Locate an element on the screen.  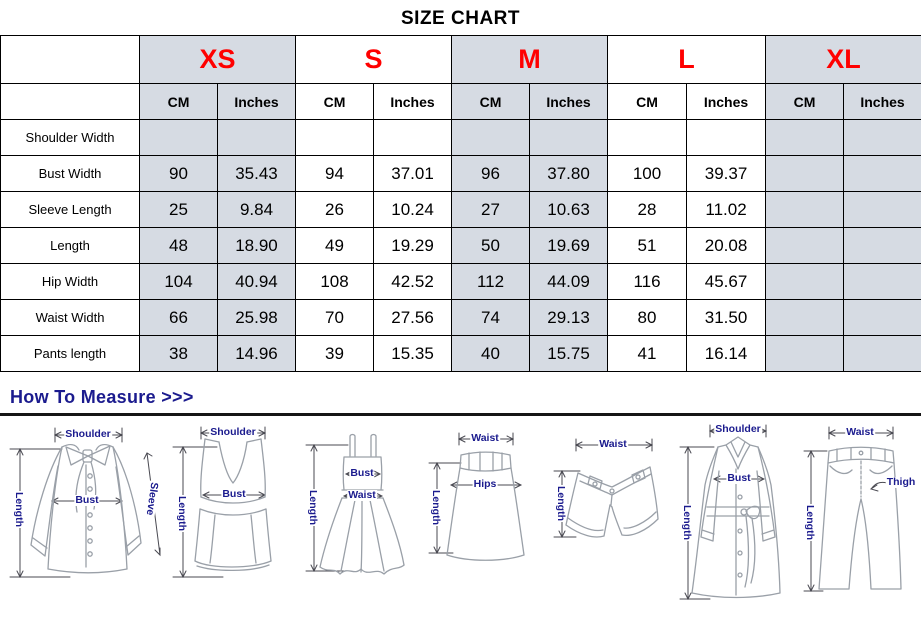
dress-waist-label: Waist is located at coordinates (362, 495).